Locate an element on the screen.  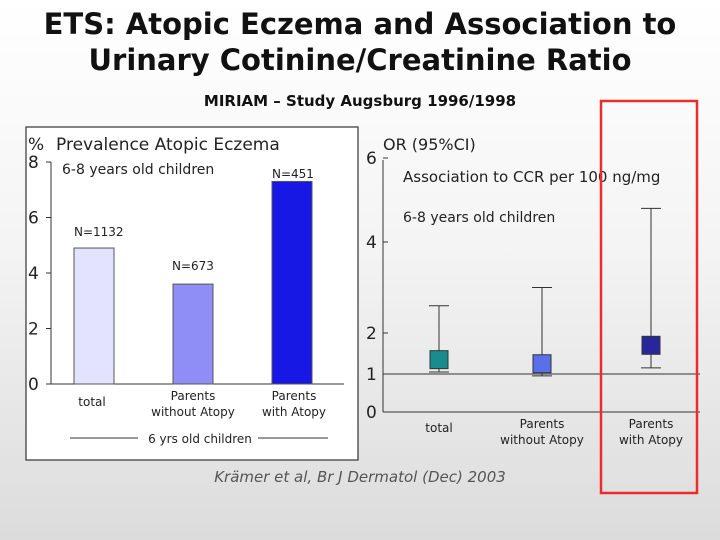
highlight-box is located at coordinates (649, 297).